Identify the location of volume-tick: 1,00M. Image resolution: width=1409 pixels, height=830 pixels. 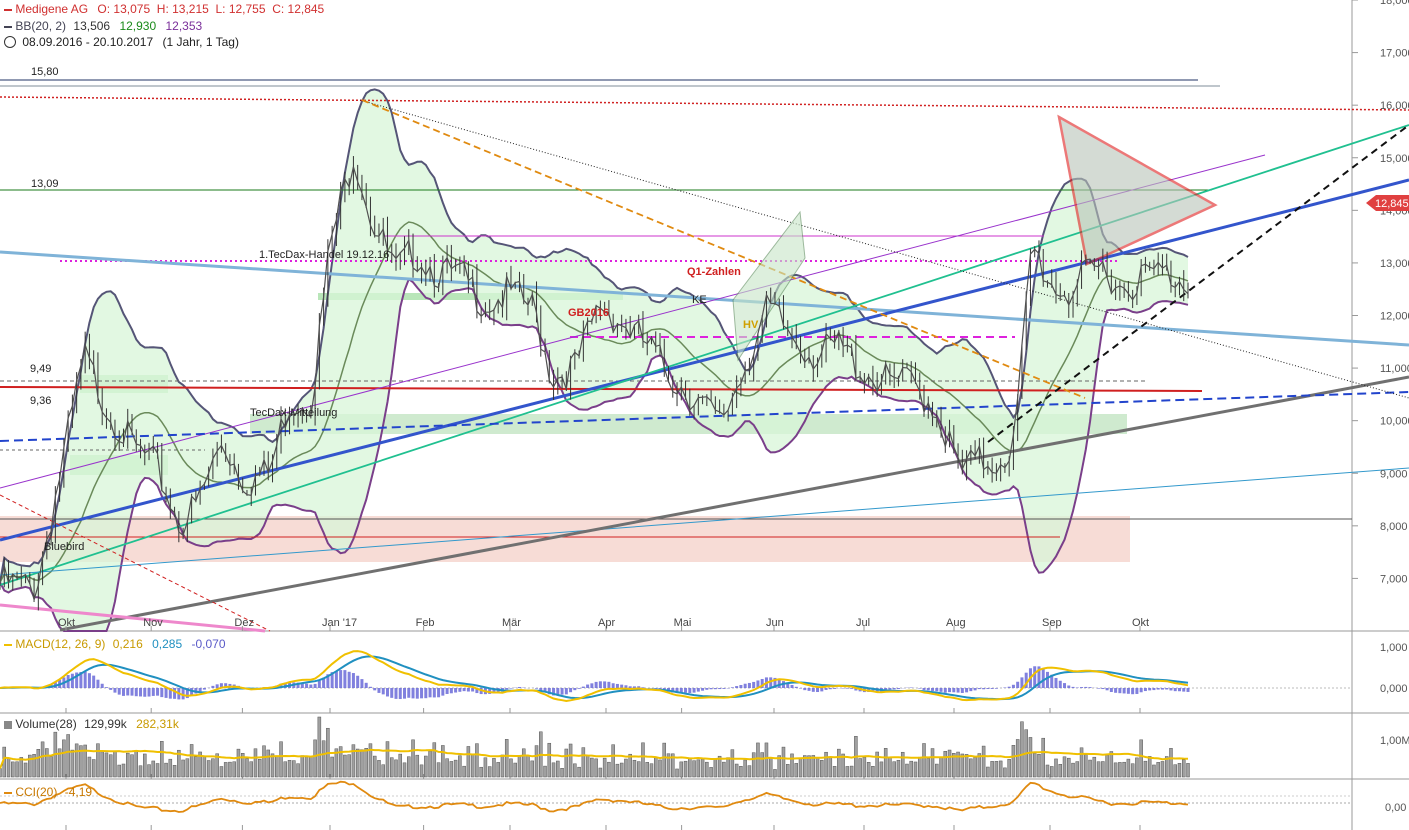
(1394, 741).